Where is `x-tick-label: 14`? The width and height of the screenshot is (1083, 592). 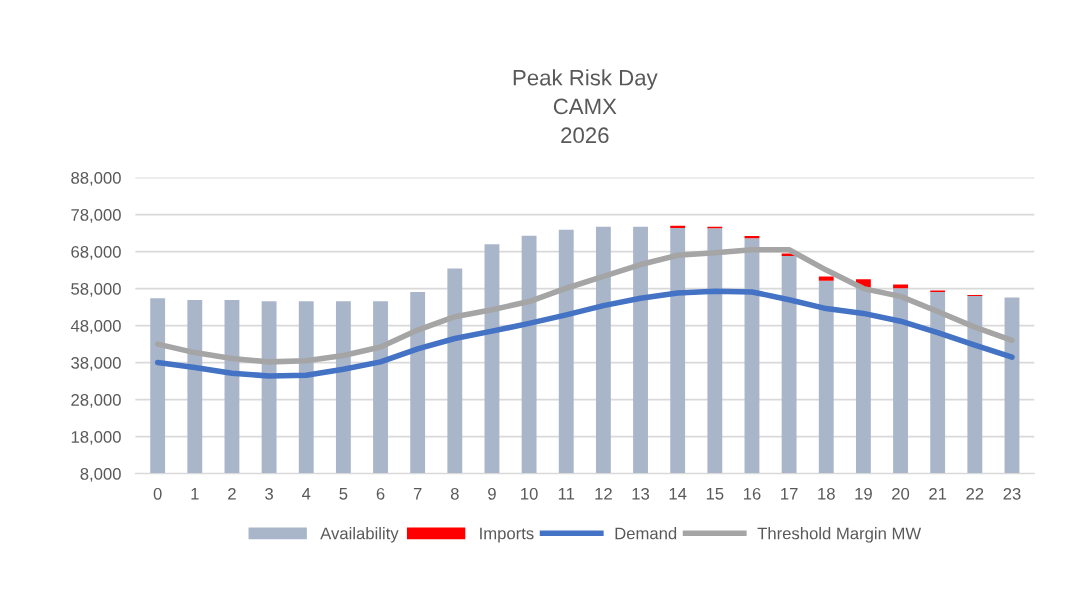
x-tick-label: 14 is located at coordinates (678, 494).